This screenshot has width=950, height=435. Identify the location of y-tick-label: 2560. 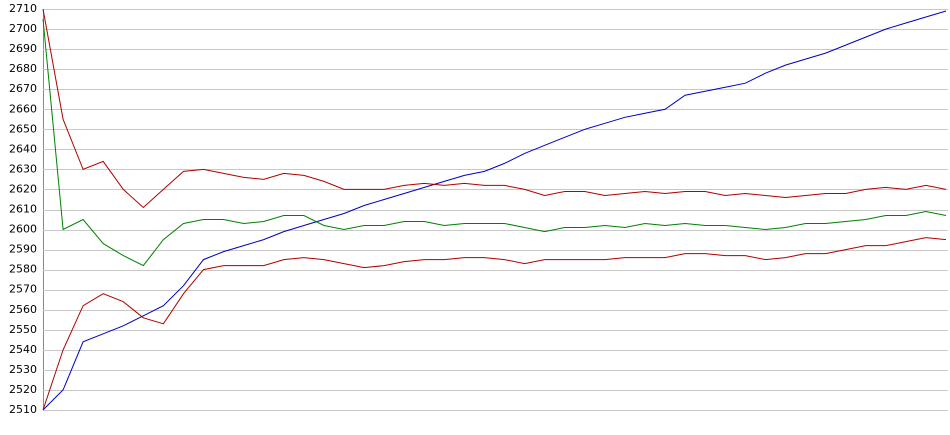
(23, 309).